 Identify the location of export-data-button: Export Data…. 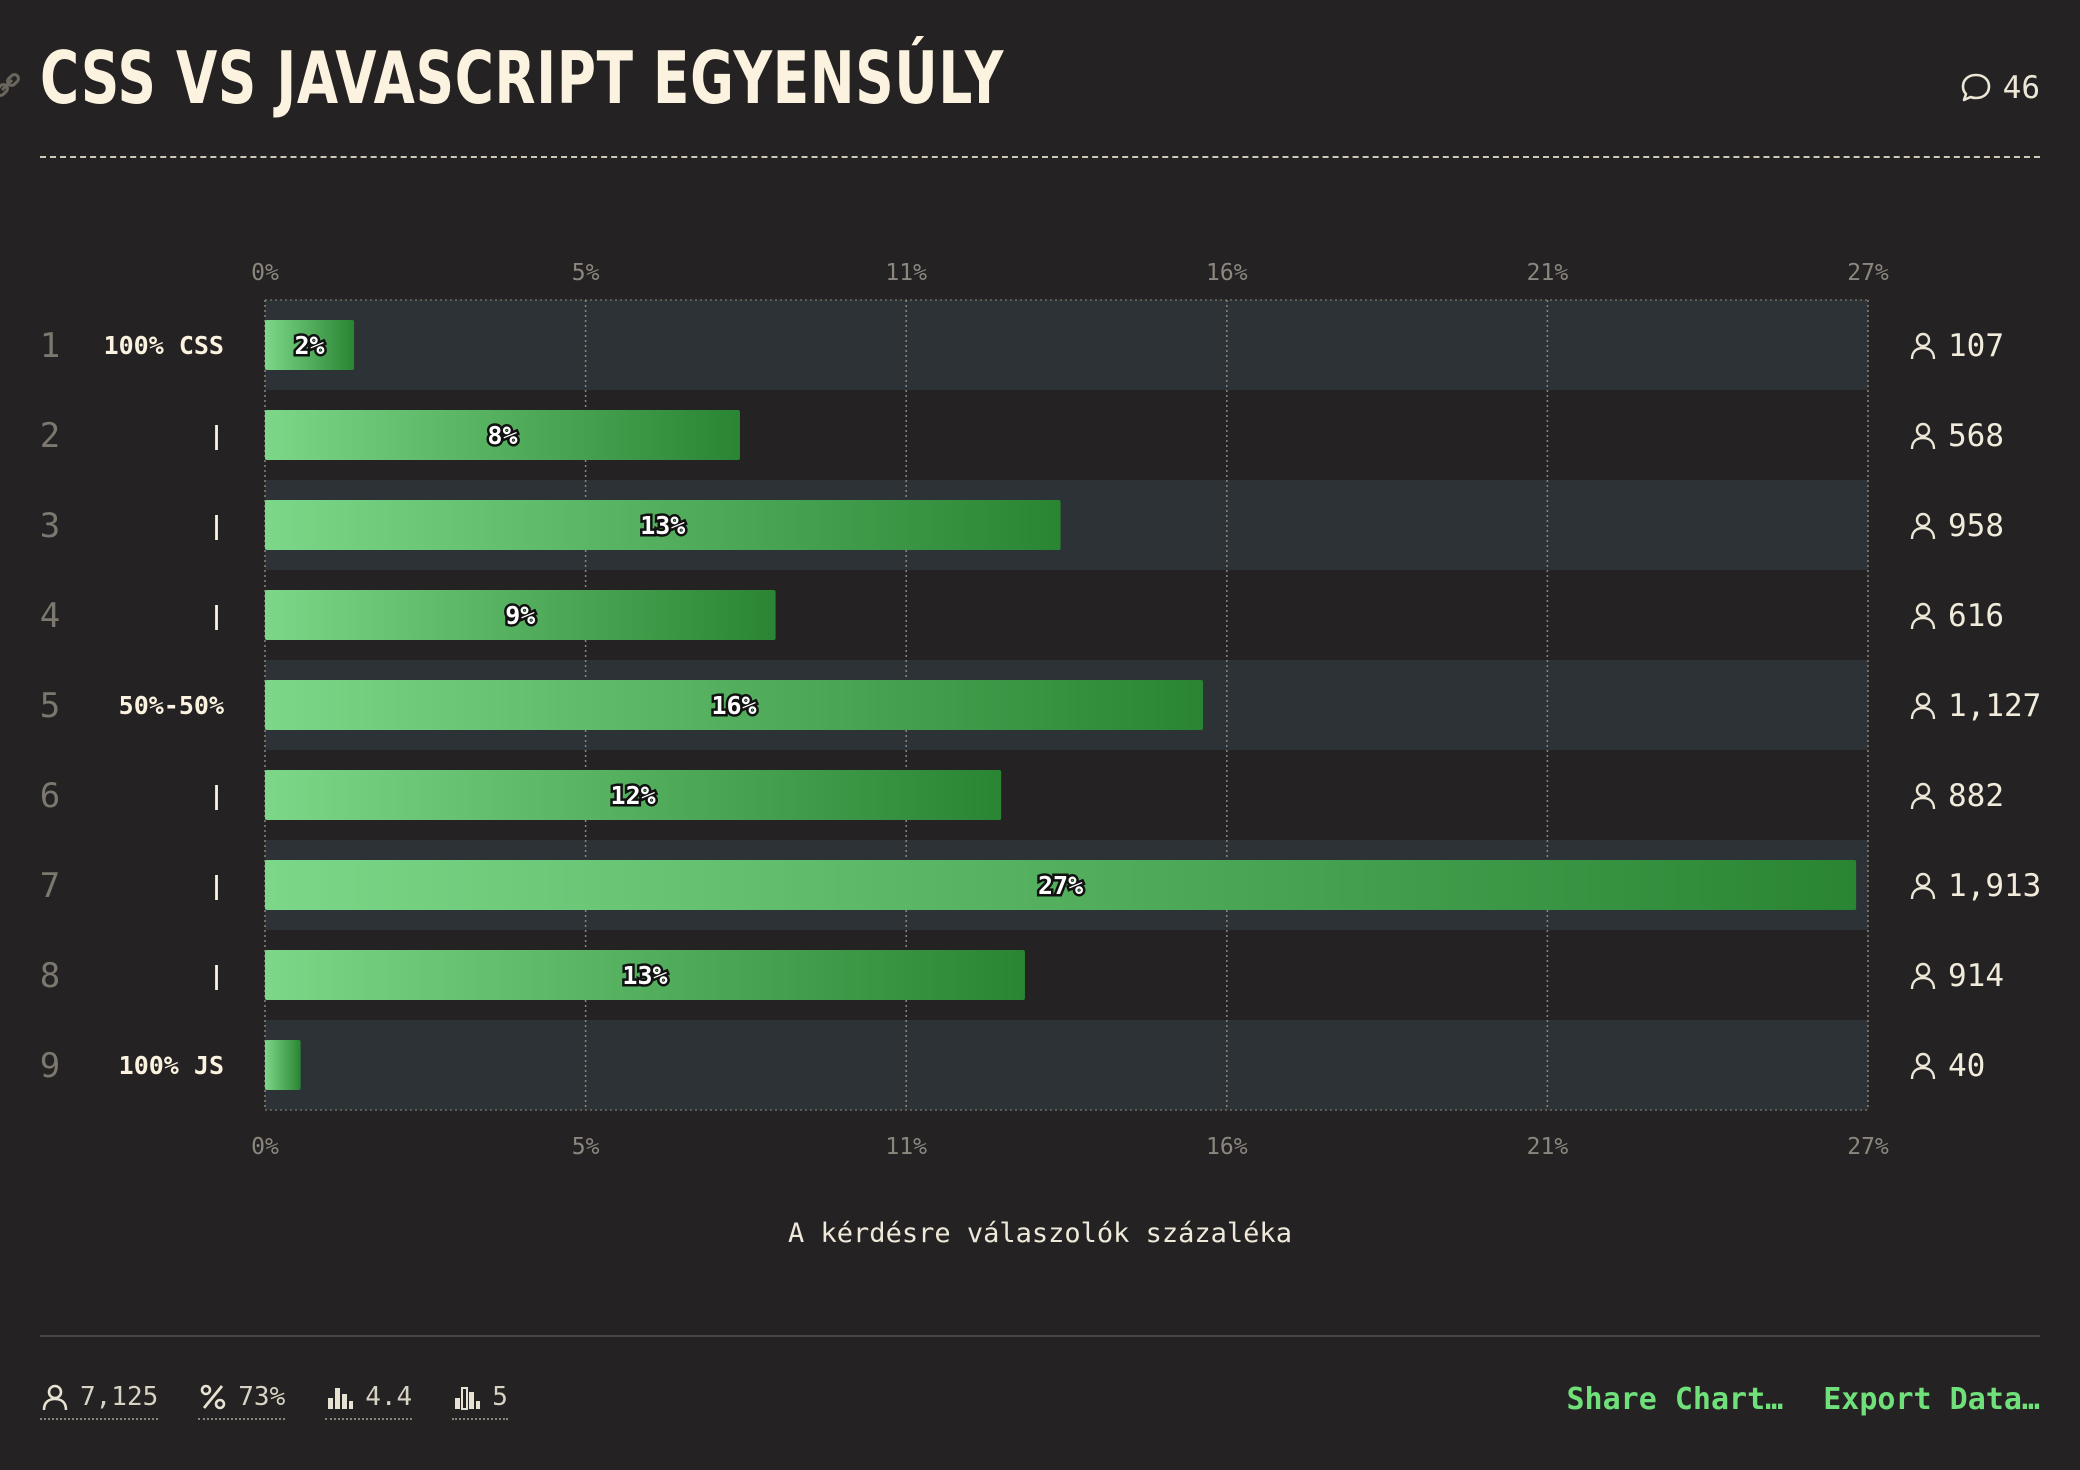
(1931, 1399).